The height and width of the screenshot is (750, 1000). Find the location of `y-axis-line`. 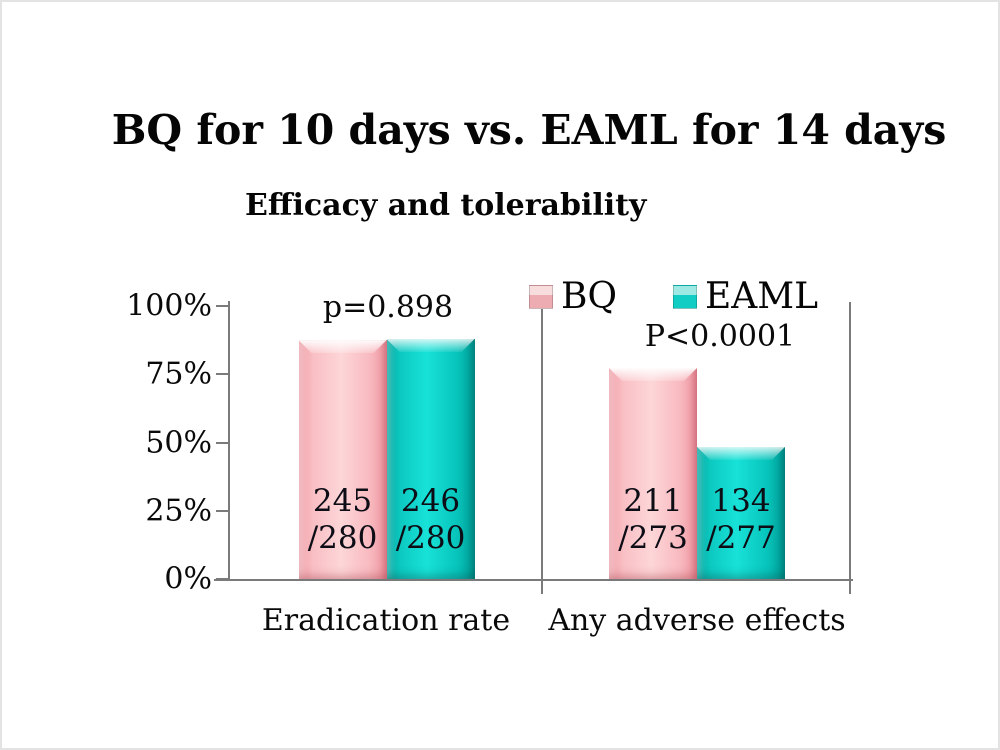

y-axis-line is located at coordinates (229, 441).